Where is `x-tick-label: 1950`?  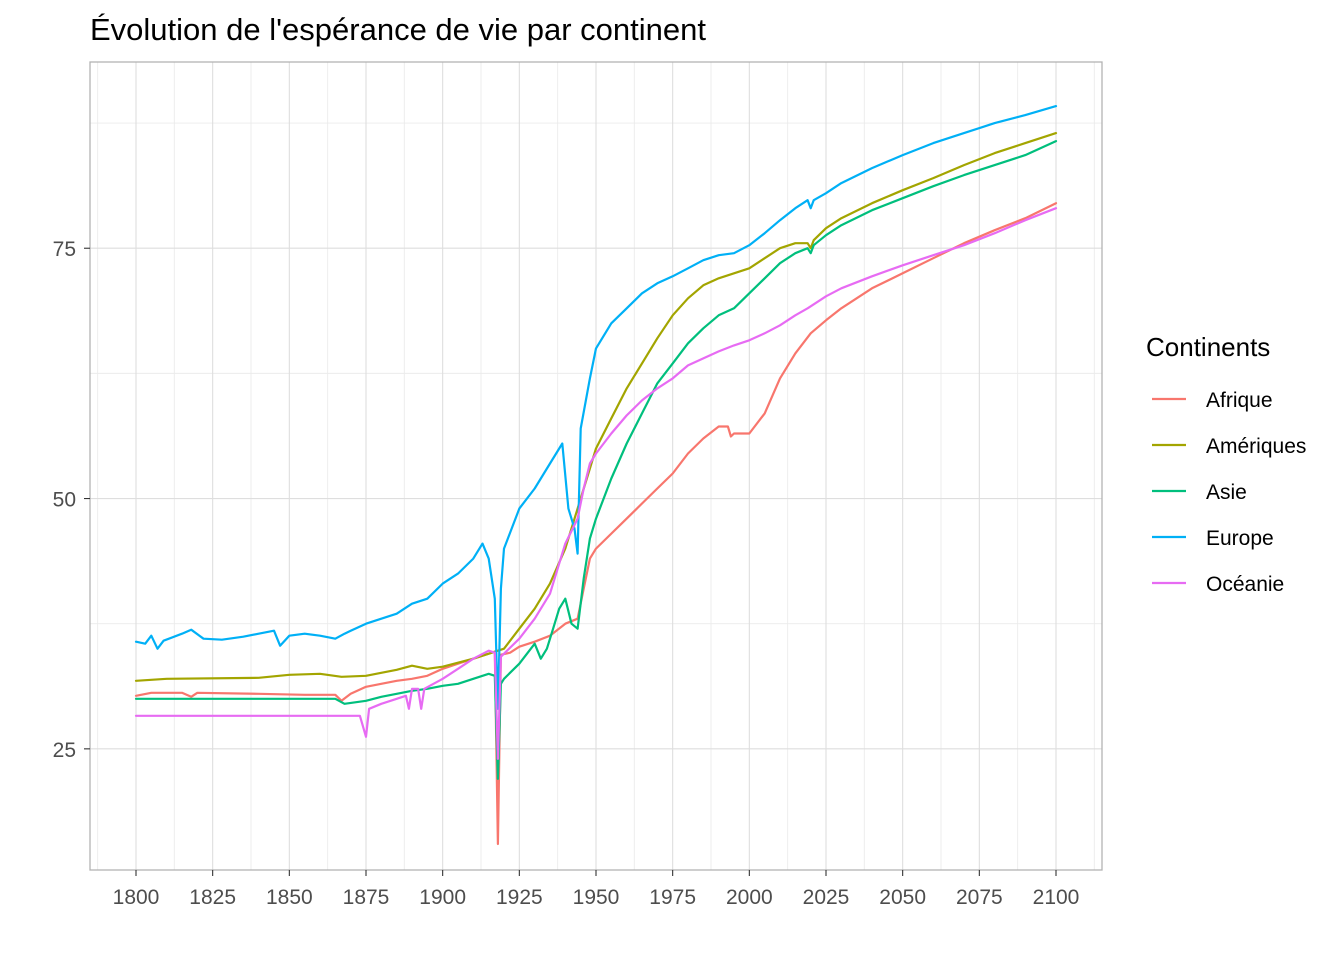 x-tick-label: 1950 is located at coordinates (596, 897).